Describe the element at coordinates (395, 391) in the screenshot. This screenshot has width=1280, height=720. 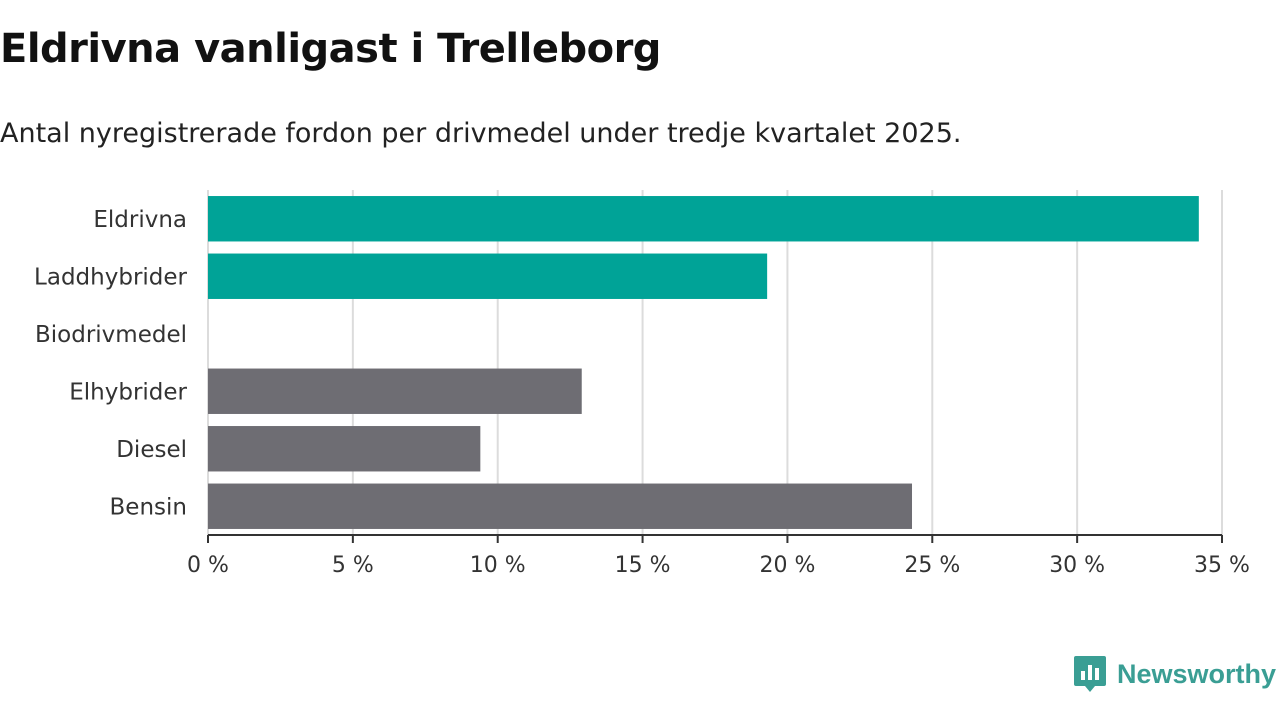
I see `bar-elhybrider` at that location.